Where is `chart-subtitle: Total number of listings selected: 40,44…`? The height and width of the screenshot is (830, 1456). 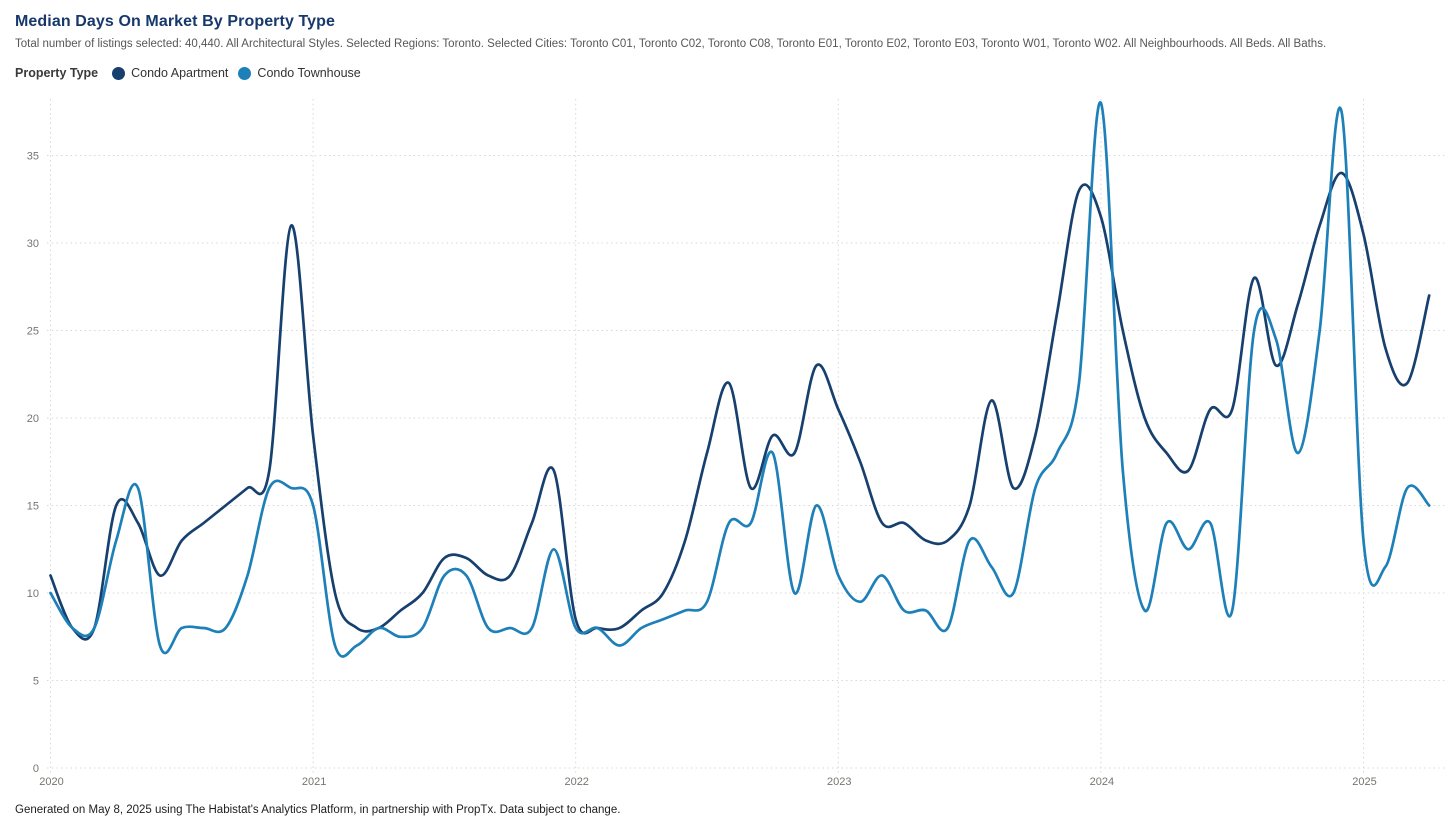
chart-subtitle: Total number of listings selected: 40,44… is located at coordinates (671, 44).